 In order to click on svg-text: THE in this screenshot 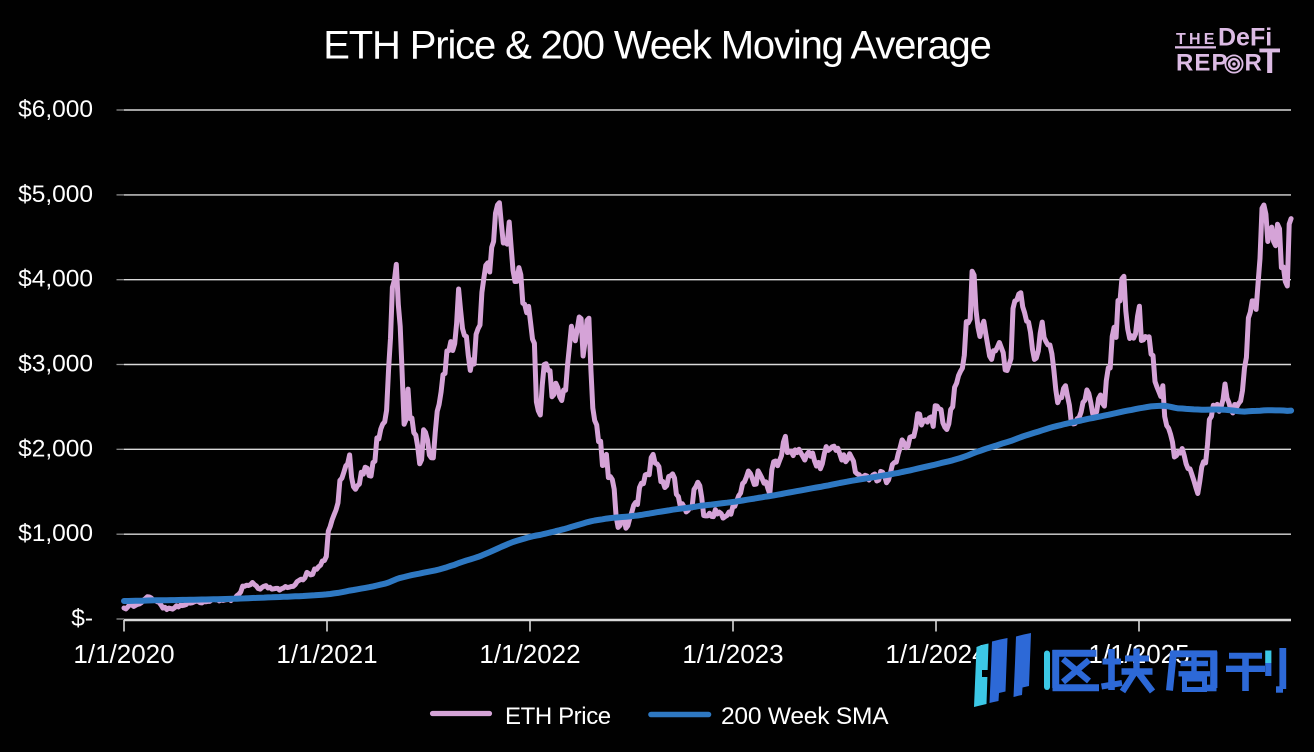, I will do `click(1197, 39)`.